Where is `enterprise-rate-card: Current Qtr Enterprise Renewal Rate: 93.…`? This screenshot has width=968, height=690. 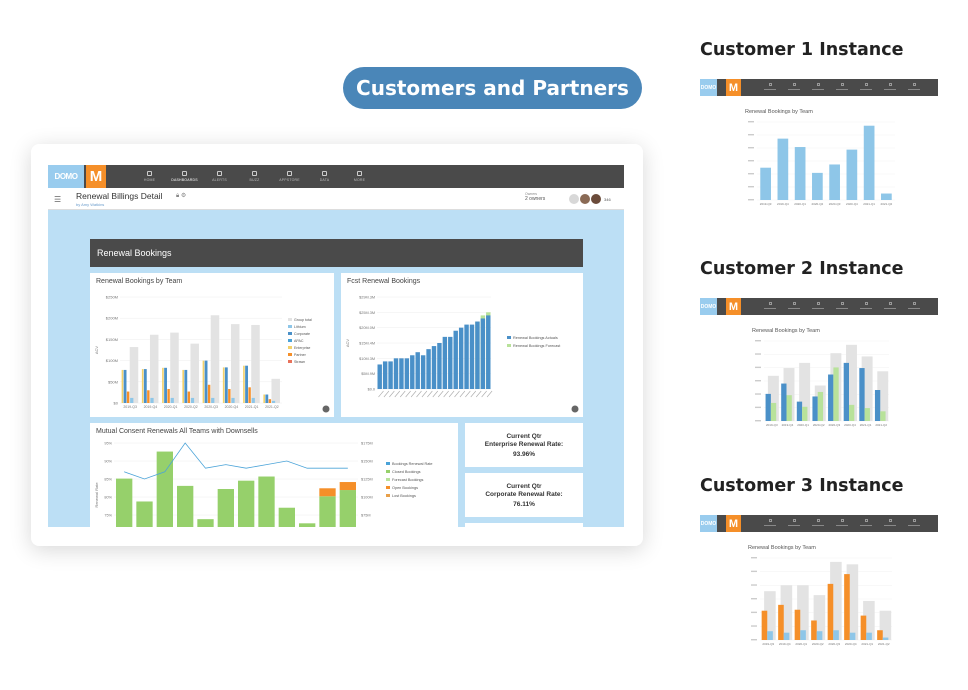 enterprise-rate-card: Current Qtr Enterprise Renewal Rate: 93.… is located at coordinates (524, 445).